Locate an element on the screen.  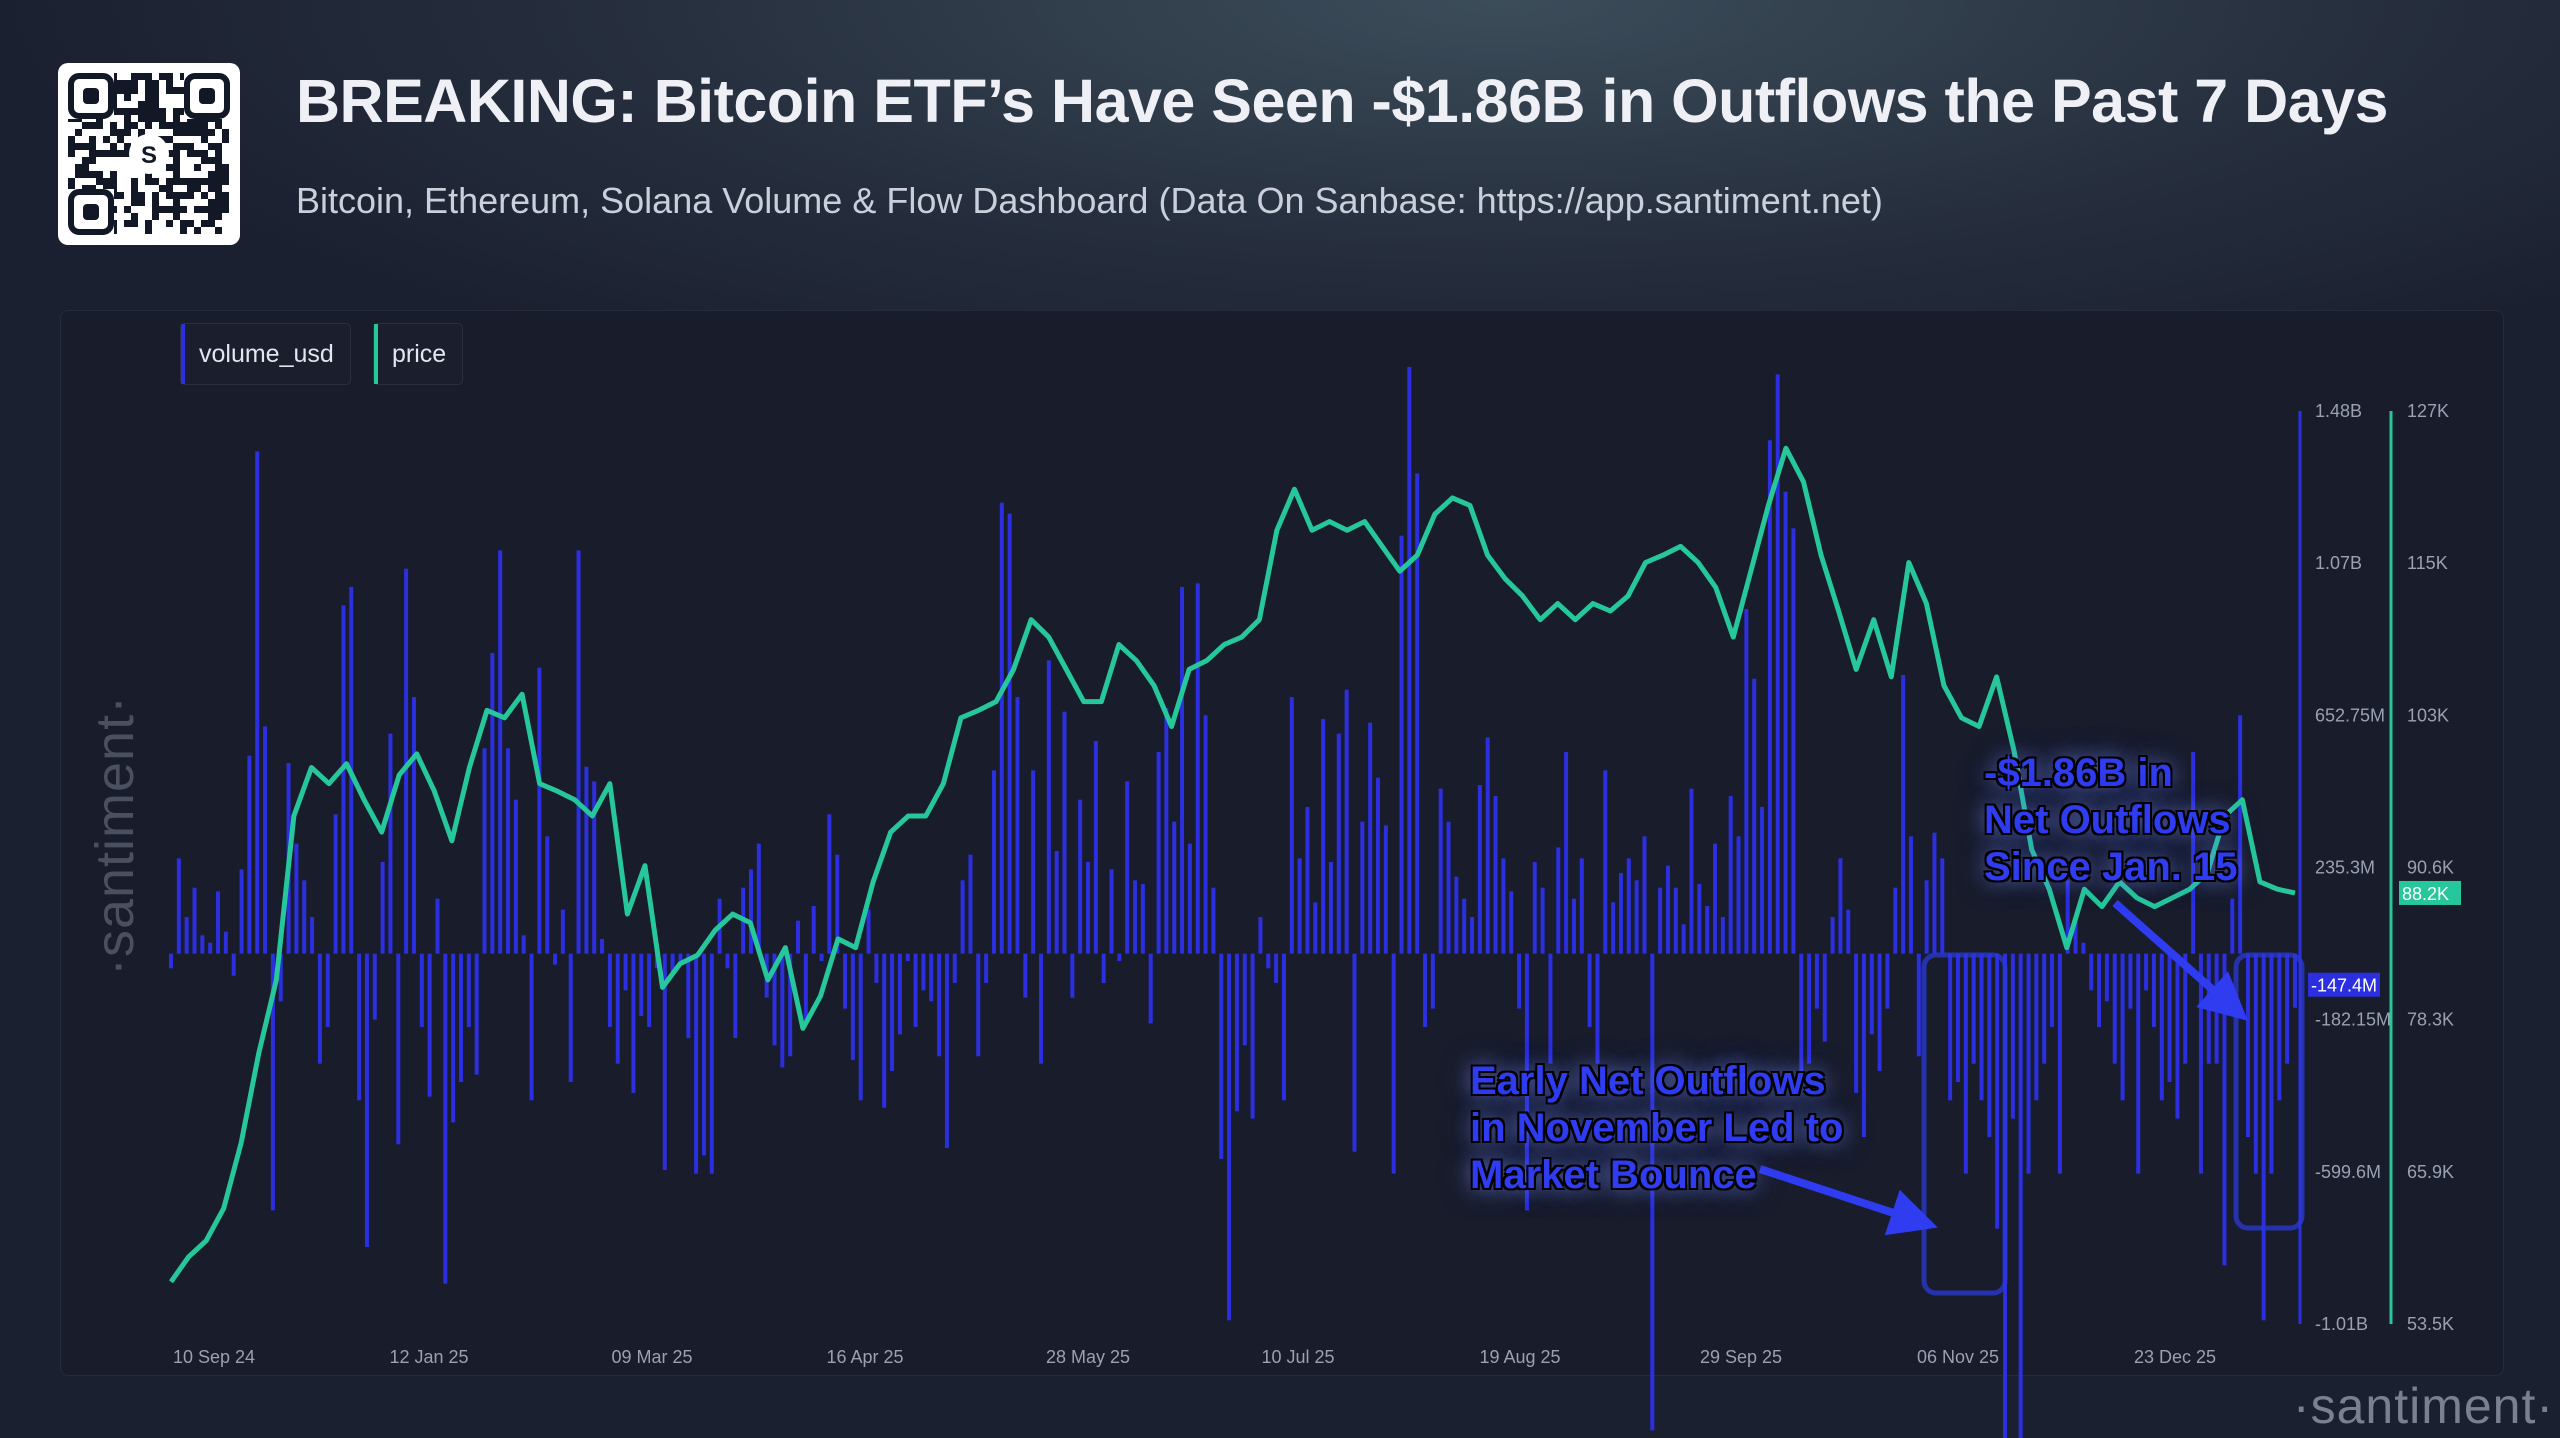
annotation-line: Market Bounce is located at coordinates (1613, 1175).